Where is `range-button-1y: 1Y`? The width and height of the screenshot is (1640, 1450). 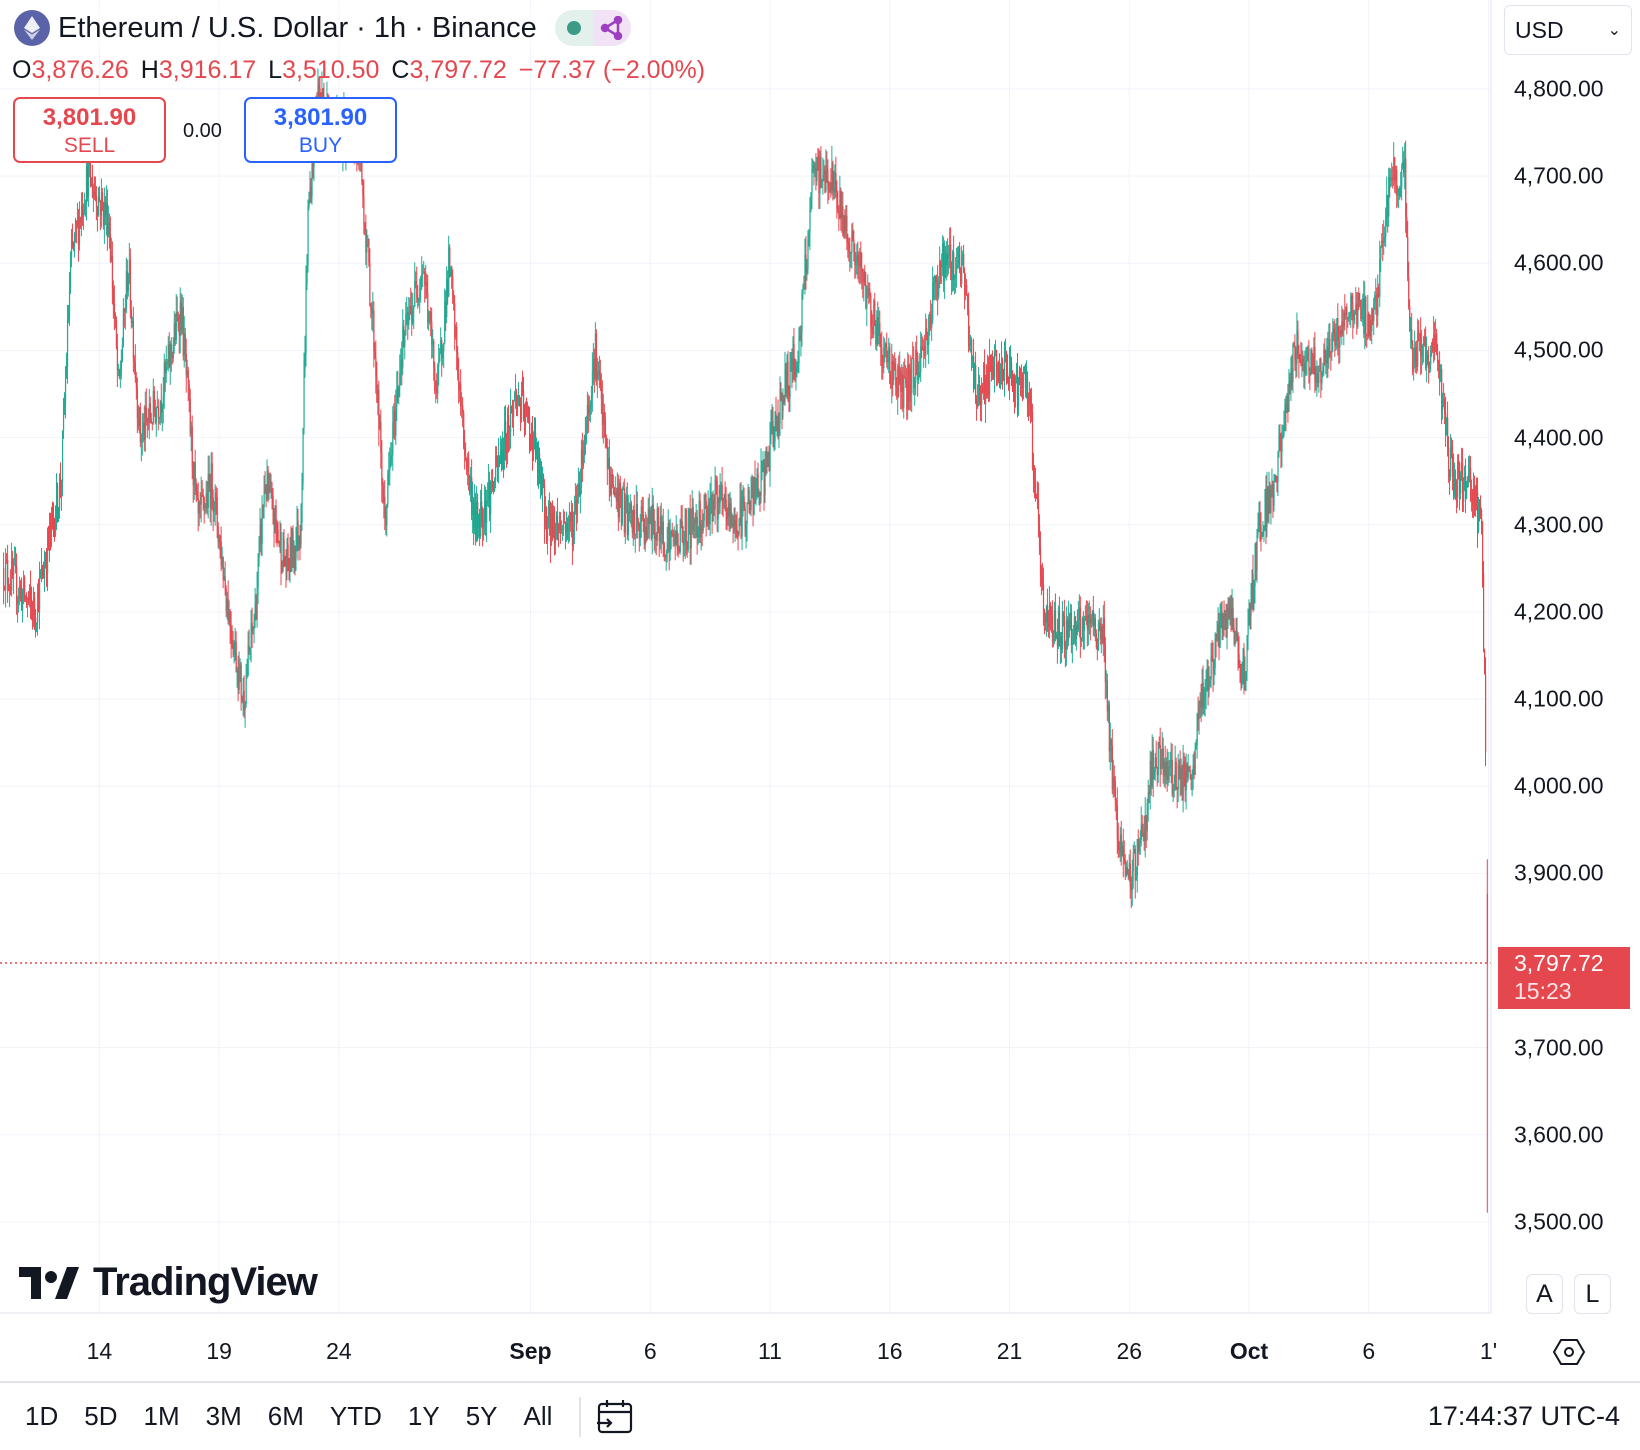
range-button-1y: 1Y is located at coordinates (423, 1416).